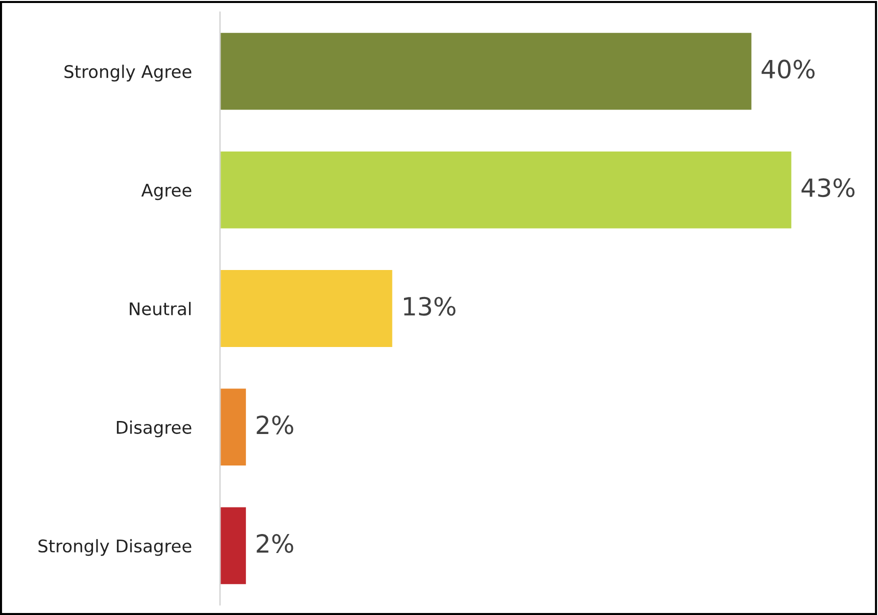 This screenshot has width=878, height=615. Describe the element at coordinates (788, 69) in the screenshot. I see `data-label: 40%` at that location.